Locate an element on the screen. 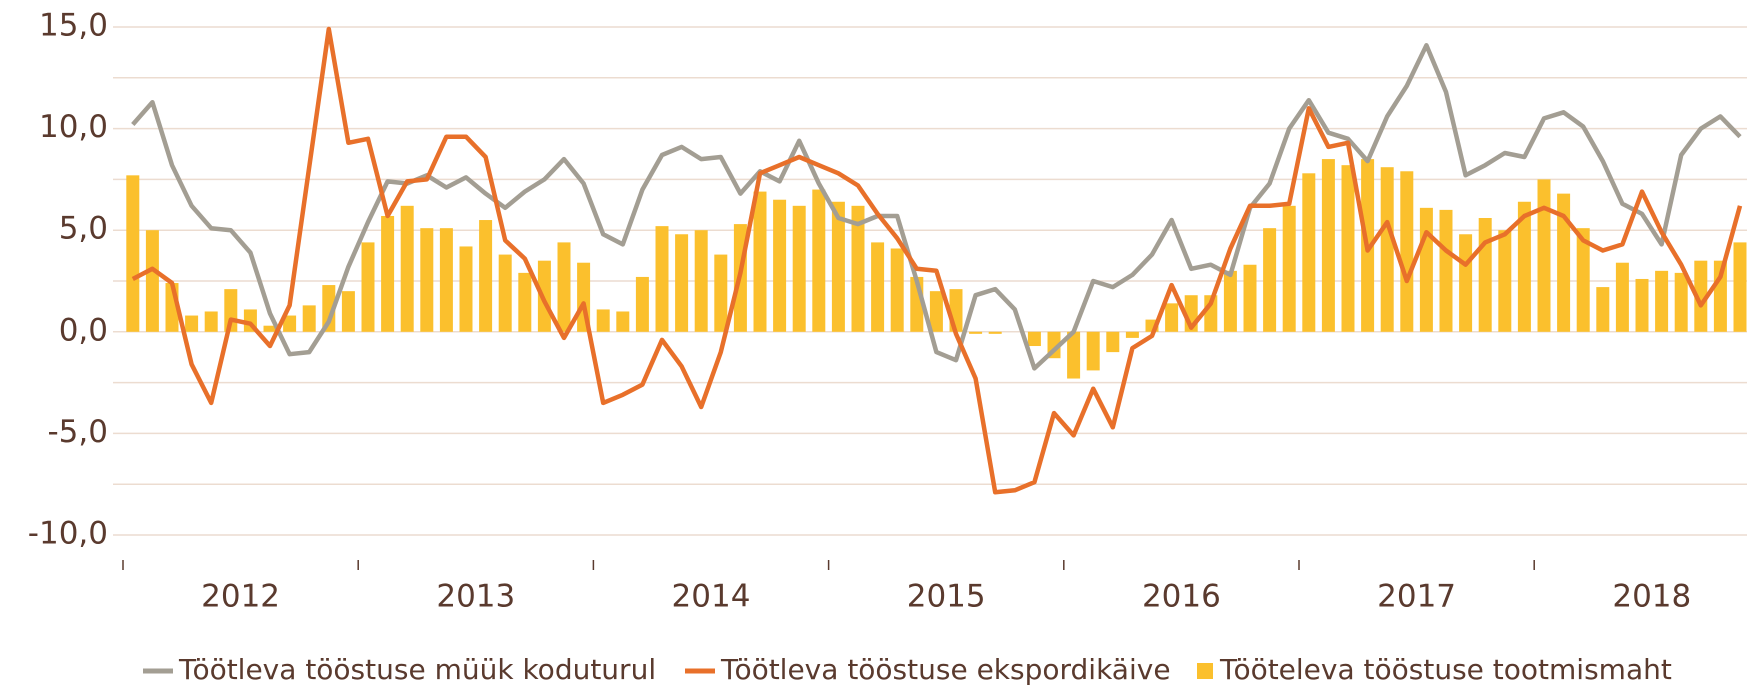 This screenshot has width=1747, height=688. y-tick-label: 5,0 is located at coordinates (83, 229).